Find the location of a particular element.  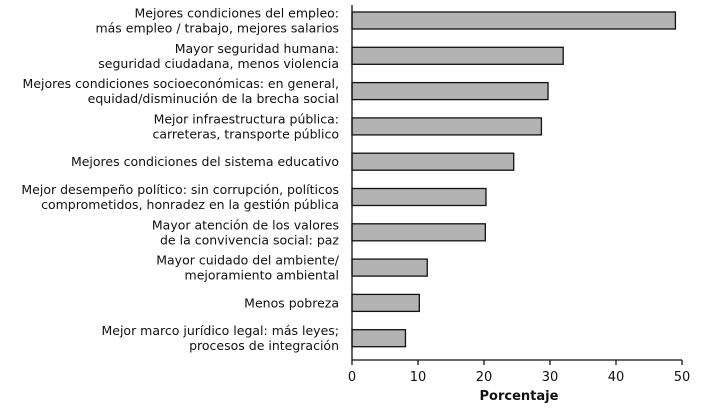

category-label-line: Mayor cuidado del ambiente/ is located at coordinates (248, 260).